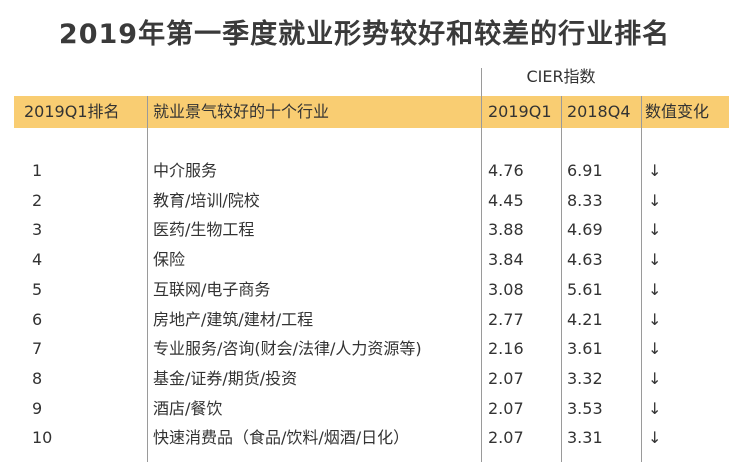 The width and height of the screenshot is (729, 462). What do you see at coordinates (506, 200) in the screenshot?
I see `cell: 4.45` at bounding box center [506, 200].